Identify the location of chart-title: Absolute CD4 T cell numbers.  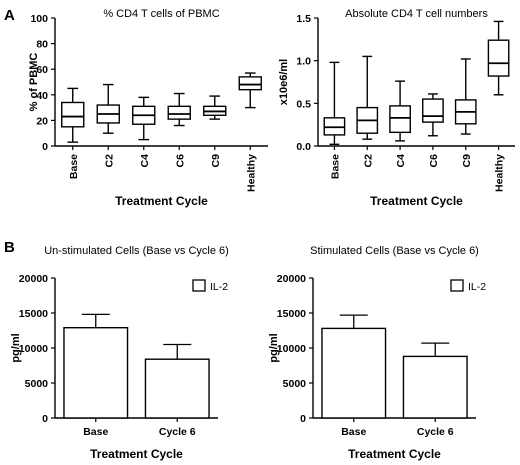
(416, 14).